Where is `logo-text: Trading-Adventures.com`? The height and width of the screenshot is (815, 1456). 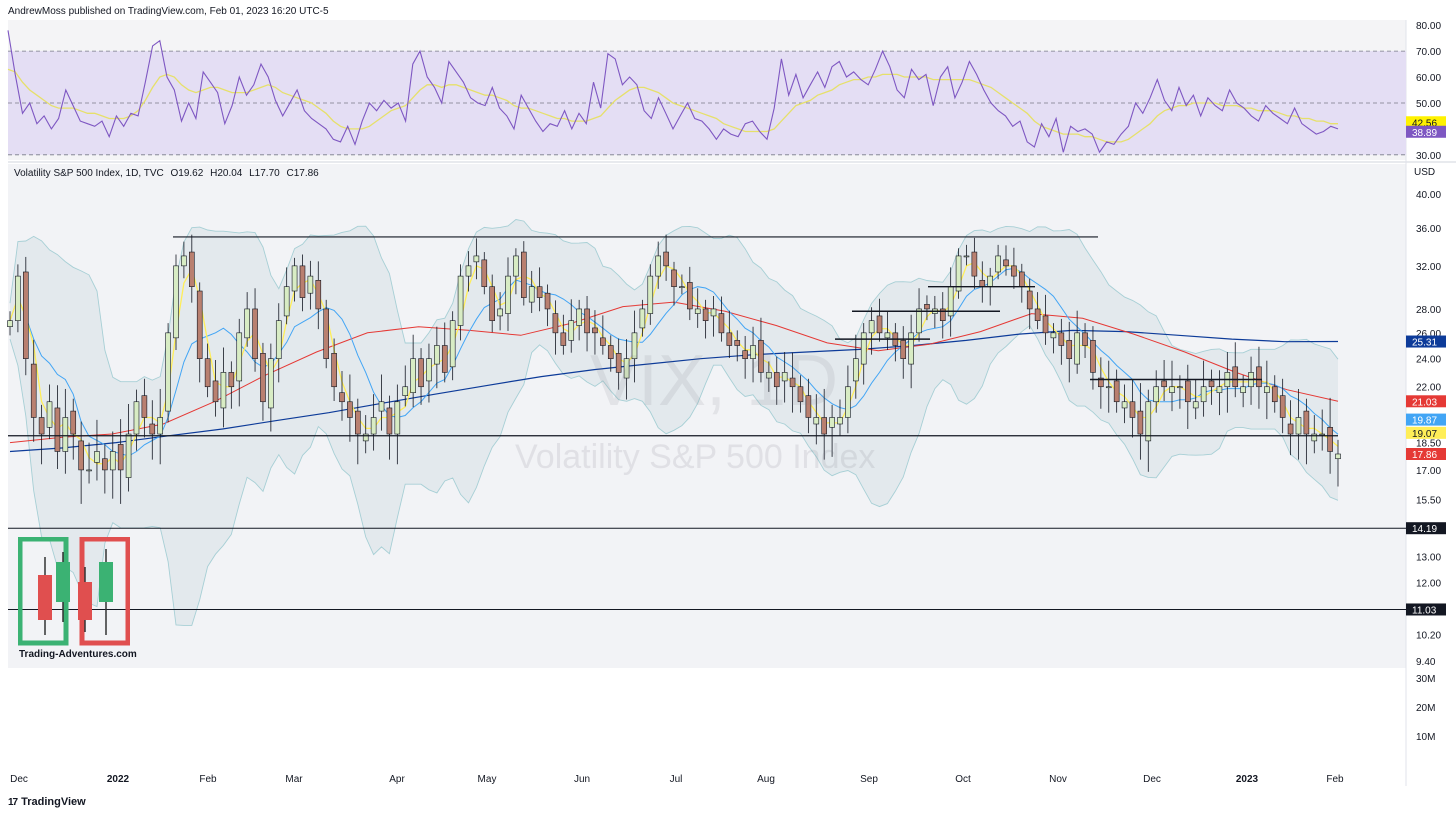
logo-text: Trading-Adventures.com is located at coordinates (78, 654).